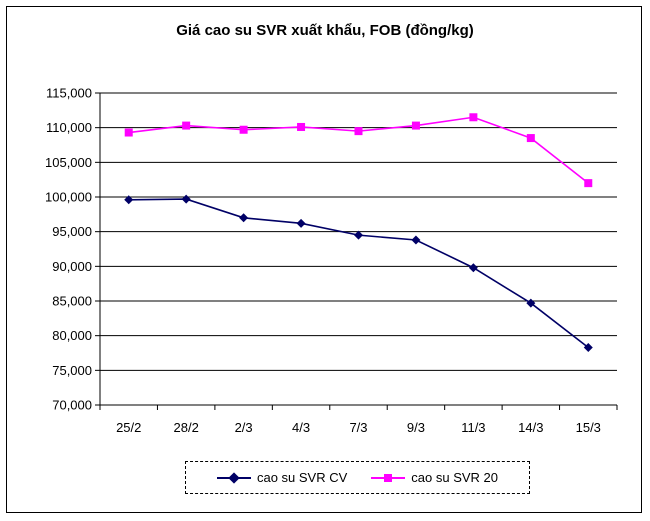  What do you see at coordinates (473, 427) in the screenshot?
I see `x-tick-label: 11/3` at bounding box center [473, 427].